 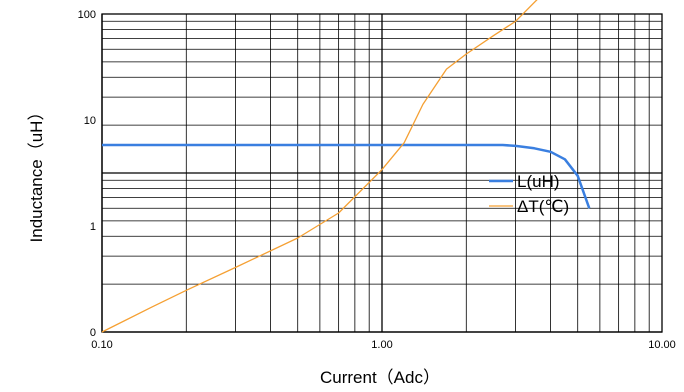 What do you see at coordinates (93, 227) in the screenshot?
I see `y-tick-label: 1` at bounding box center [93, 227].